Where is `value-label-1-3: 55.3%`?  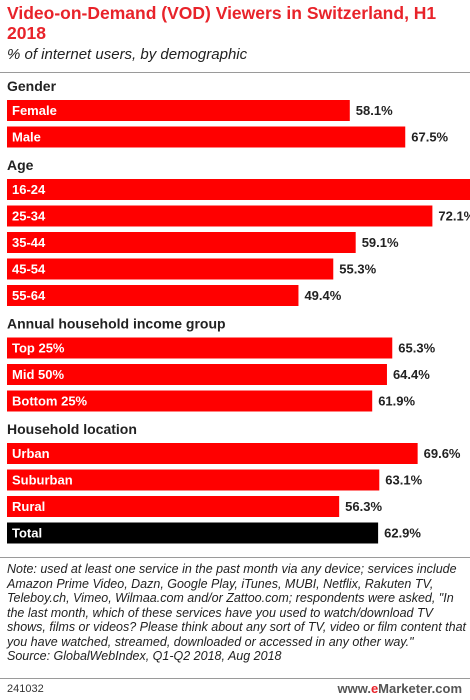
value-label-1-3: 55.3% is located at coordinates (357, 269).